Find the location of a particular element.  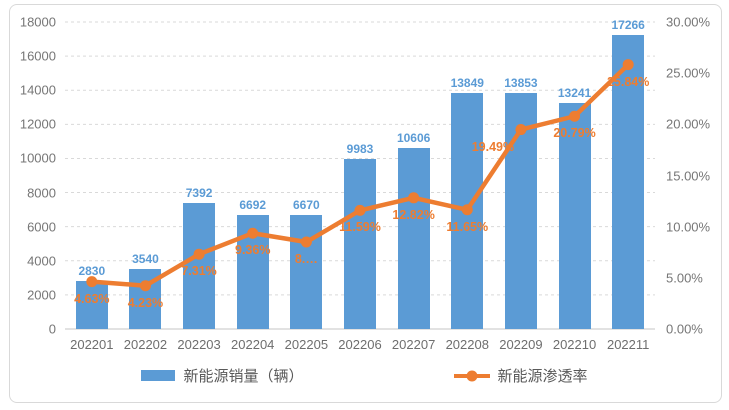

dot-marker-icon is located at coordinates (471, 375).